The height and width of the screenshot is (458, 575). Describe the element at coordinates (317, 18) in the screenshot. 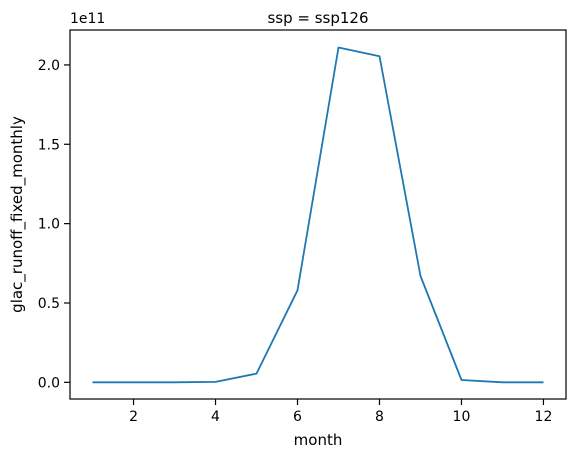

I see `chart-title: ssp = ssp126` at that location.